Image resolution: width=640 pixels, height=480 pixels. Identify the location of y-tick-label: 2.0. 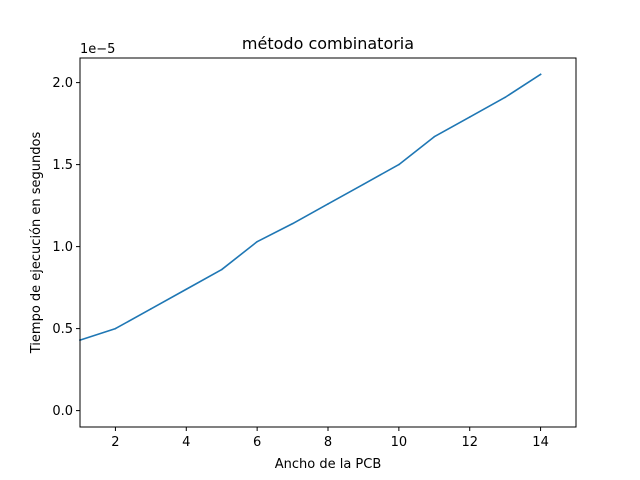
(62, 83).